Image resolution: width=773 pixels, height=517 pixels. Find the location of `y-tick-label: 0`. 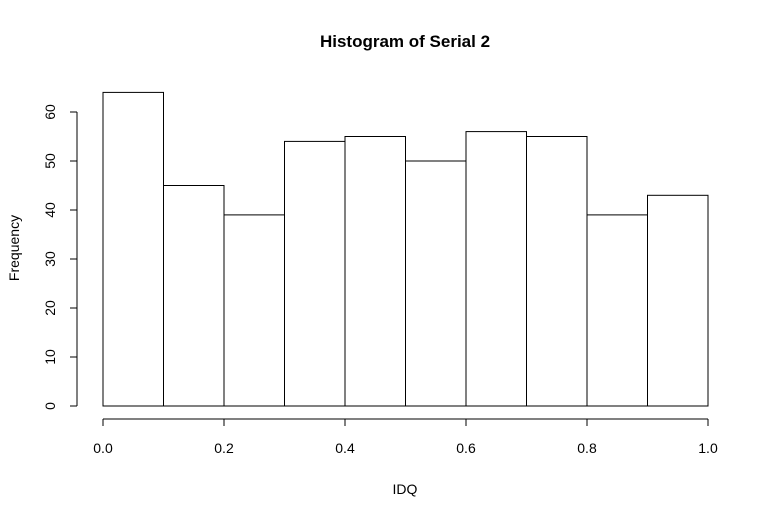

y-tick-label: 0 is located at coordinates (50, 406).